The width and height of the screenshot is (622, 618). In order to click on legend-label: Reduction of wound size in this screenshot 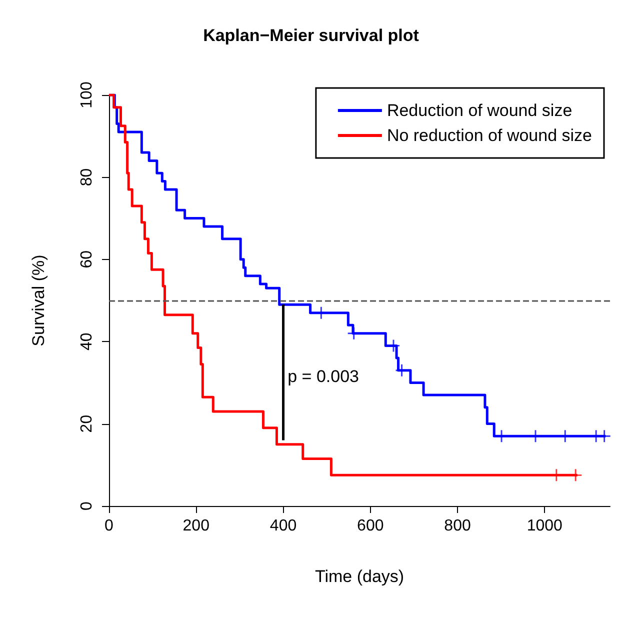, I will do `click(479, 110)`.